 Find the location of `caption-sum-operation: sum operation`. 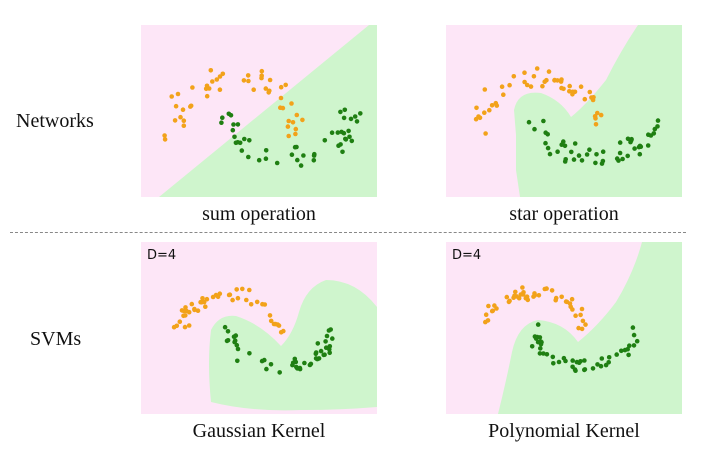

caption-sum-operation: sum operation is located at coordinates (259, 214).